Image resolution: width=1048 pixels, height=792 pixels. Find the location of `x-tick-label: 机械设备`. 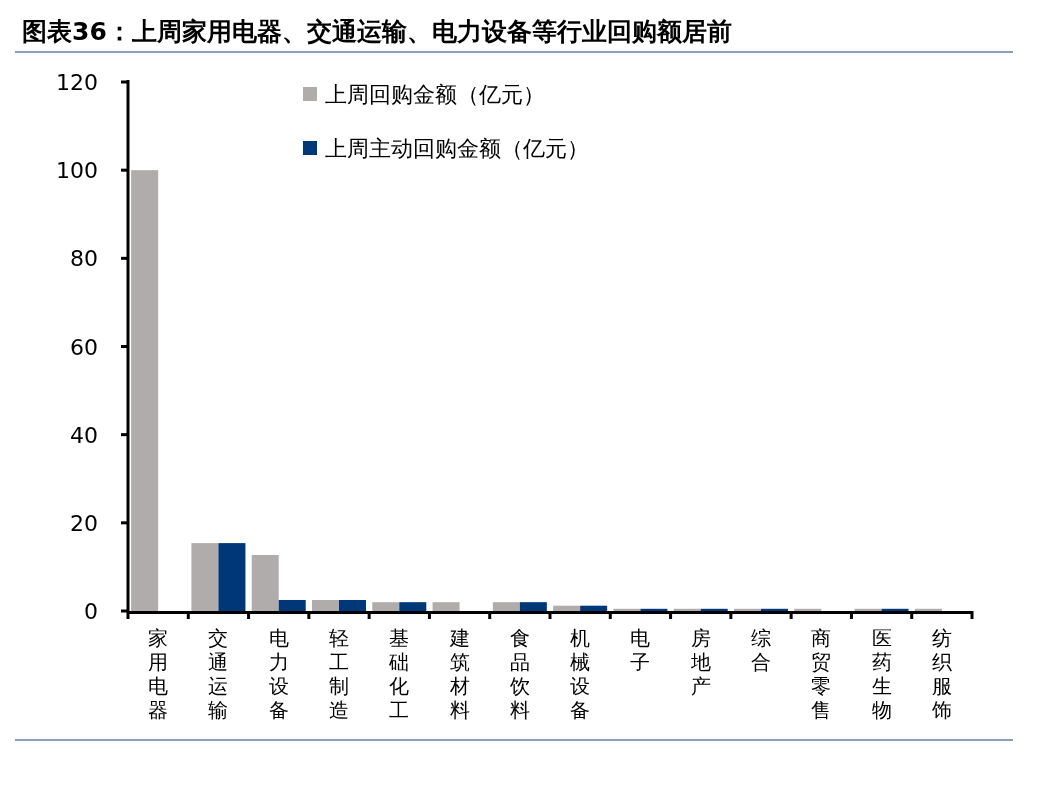

x-tick-label: 机械设备 is located at coordinates (580, 674).